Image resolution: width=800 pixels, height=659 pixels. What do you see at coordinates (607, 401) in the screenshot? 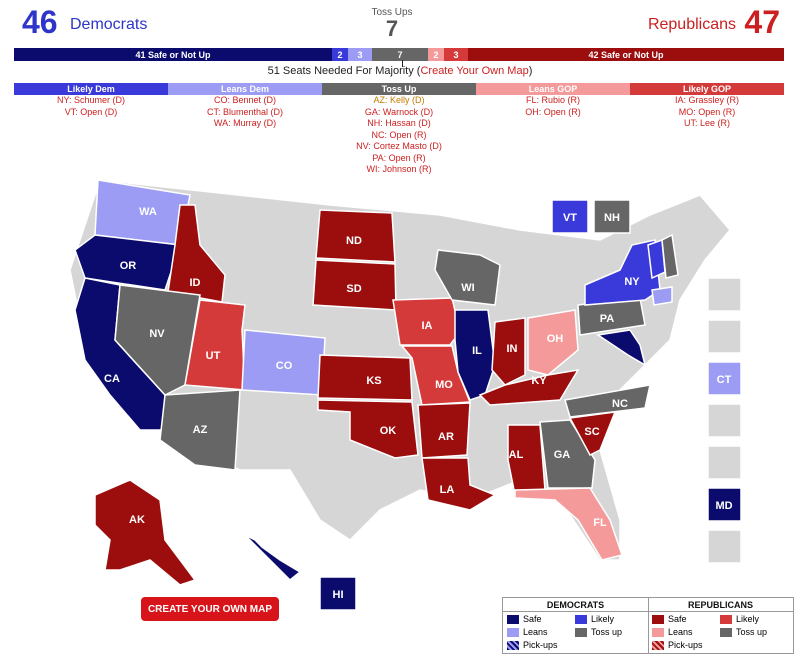
I see `state-nc` at bounding box center [607, 401].